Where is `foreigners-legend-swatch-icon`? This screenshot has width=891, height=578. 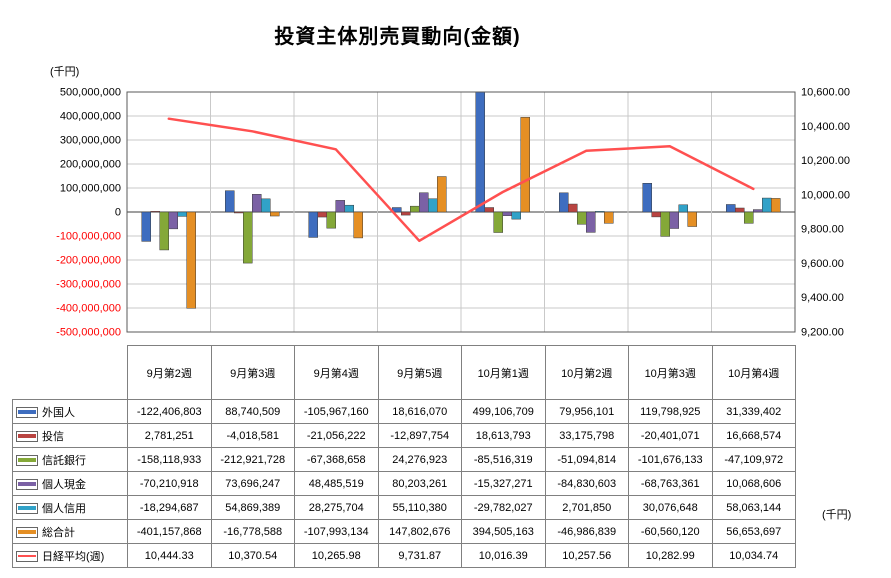
foreigners-legend-swatch-icon is located at coordinates (27, 413).